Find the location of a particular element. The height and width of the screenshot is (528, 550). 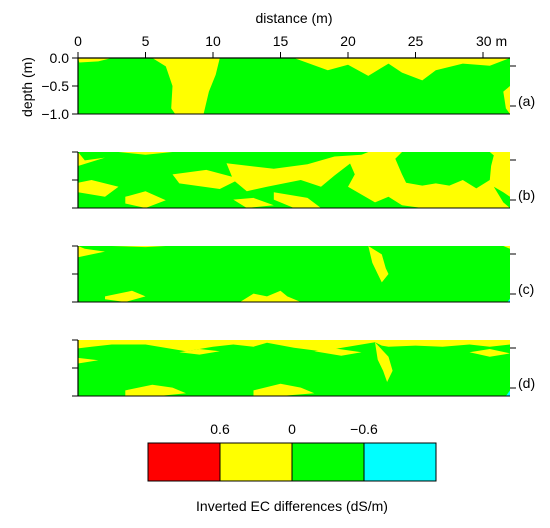

panel-label: (c) is located at coordinates (526, 289).